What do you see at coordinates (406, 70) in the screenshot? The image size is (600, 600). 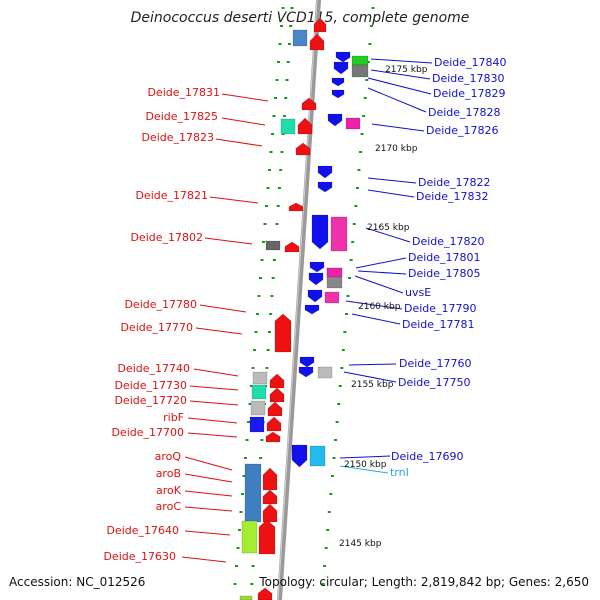 I see `scale-tick-label: 2175 kbp` at bounding box center [406, 70].